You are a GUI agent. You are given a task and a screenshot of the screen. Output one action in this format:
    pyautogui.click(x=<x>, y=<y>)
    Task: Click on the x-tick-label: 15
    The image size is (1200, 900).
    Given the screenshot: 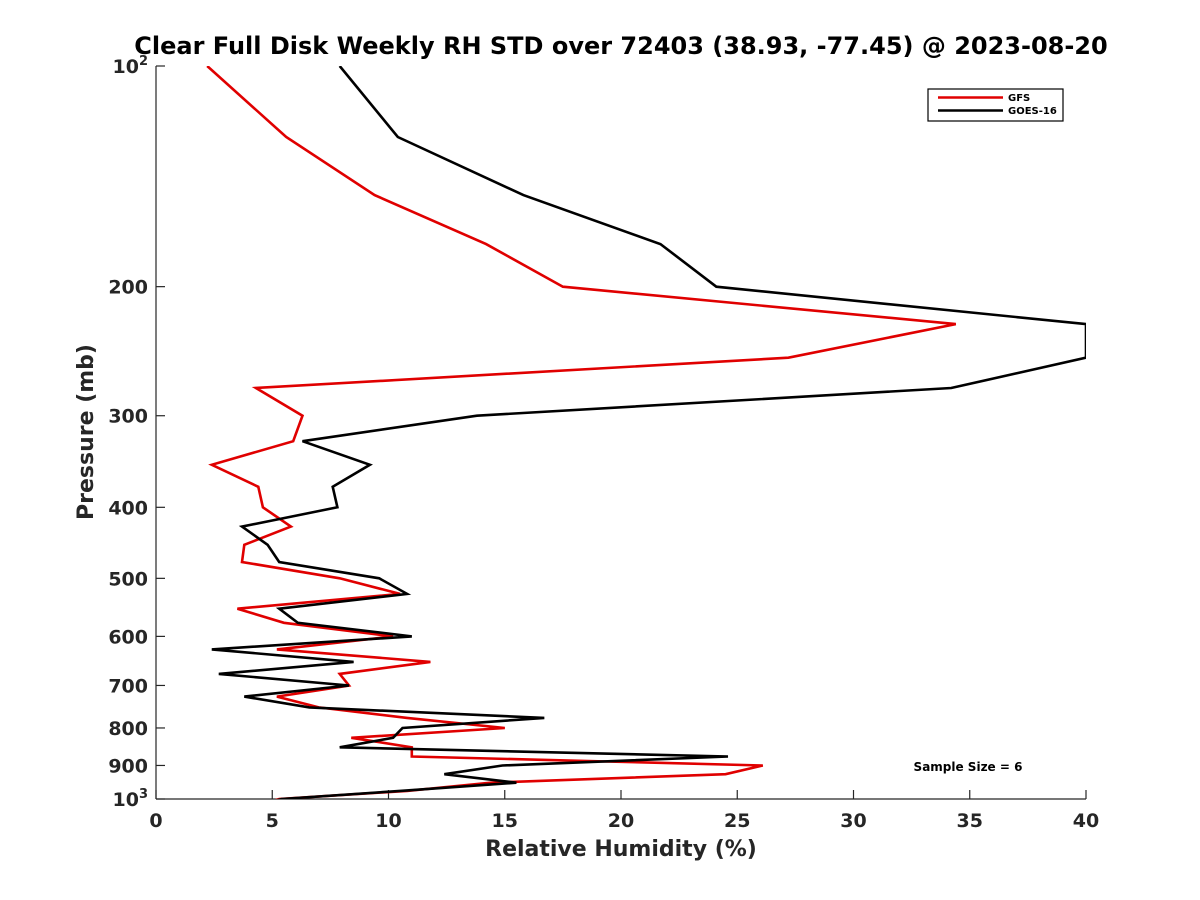 What is the action you would take?
    pyautogui.click(x=505, y=821)
    